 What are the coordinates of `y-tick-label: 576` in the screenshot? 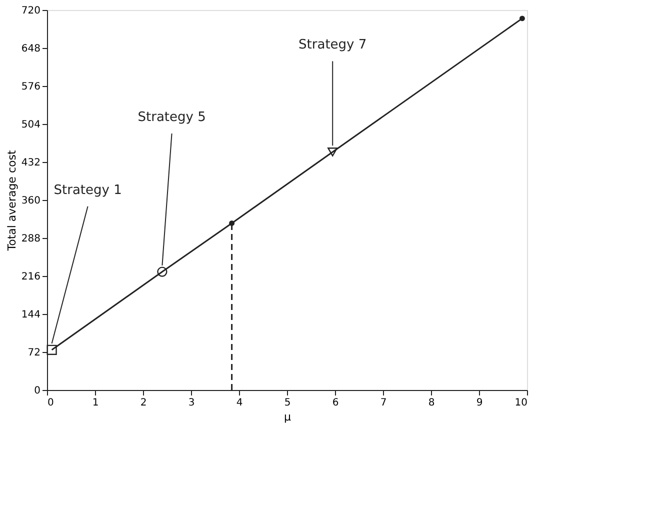 It's located at (30, 87).